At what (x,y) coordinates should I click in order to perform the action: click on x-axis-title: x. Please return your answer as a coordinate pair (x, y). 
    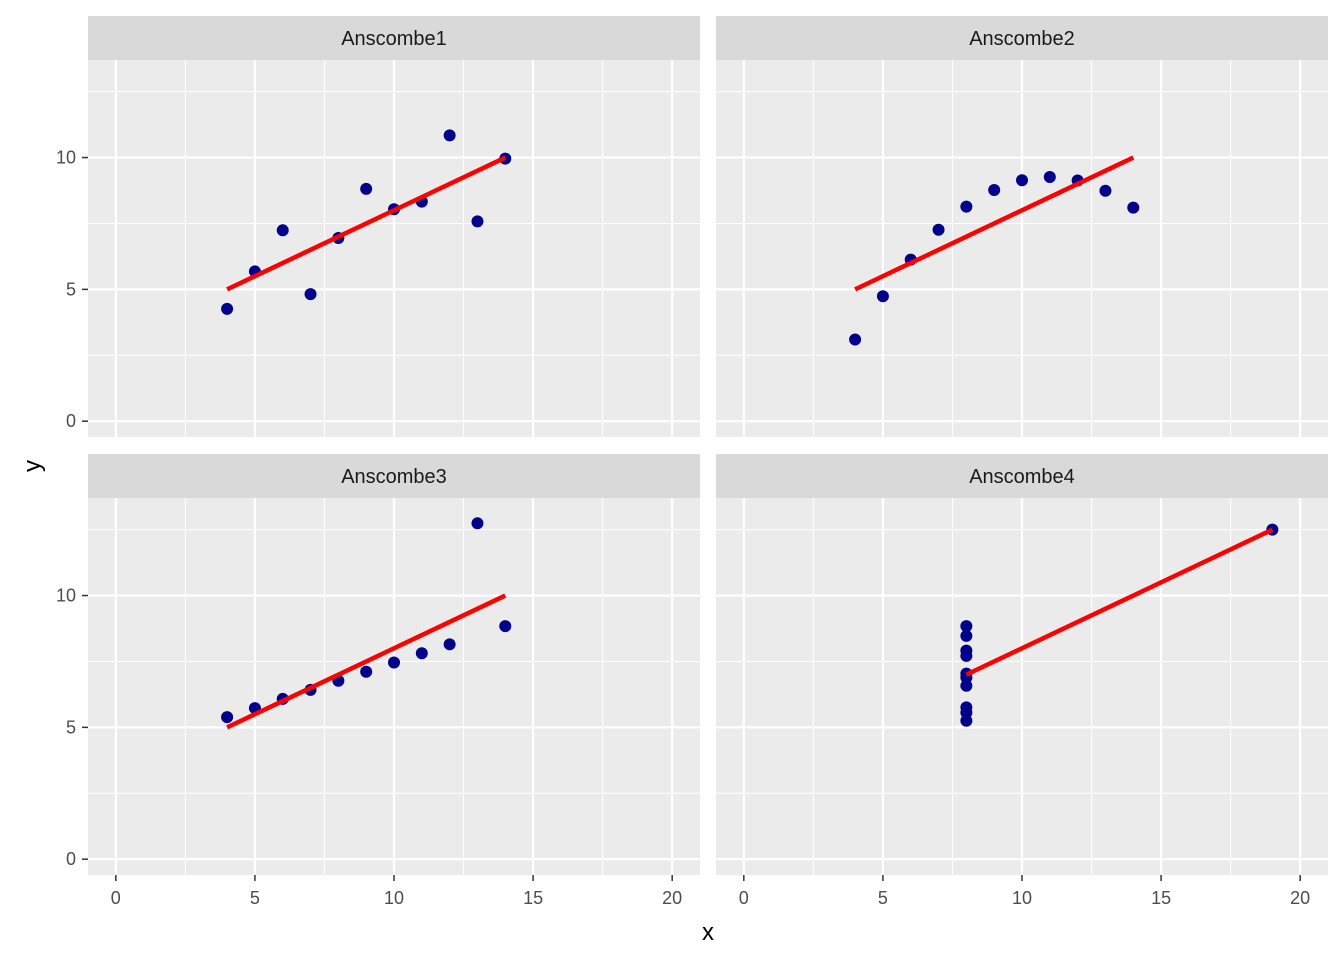
    Looking at the image, I should click on (708, 932).